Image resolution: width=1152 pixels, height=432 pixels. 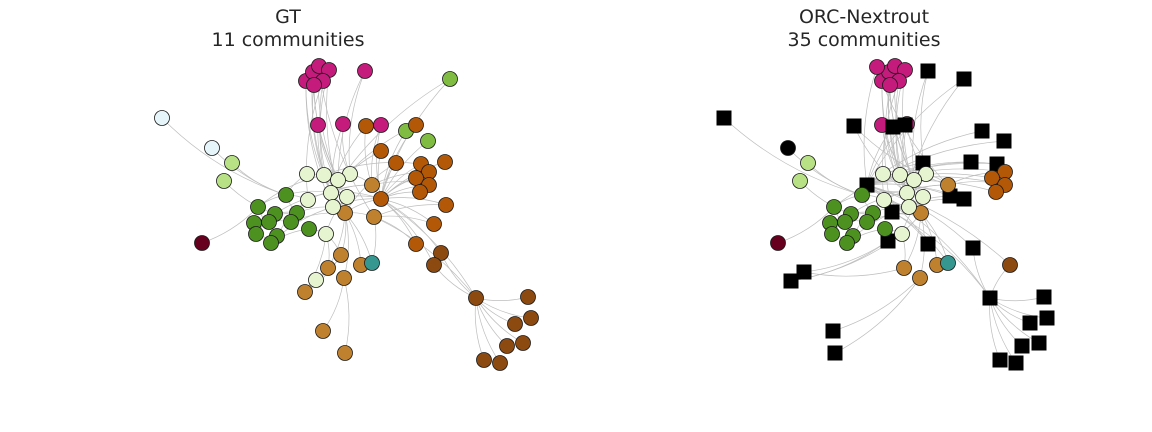 I want to click on gt-title: GT 11 communities, so click(x=288, y=29).